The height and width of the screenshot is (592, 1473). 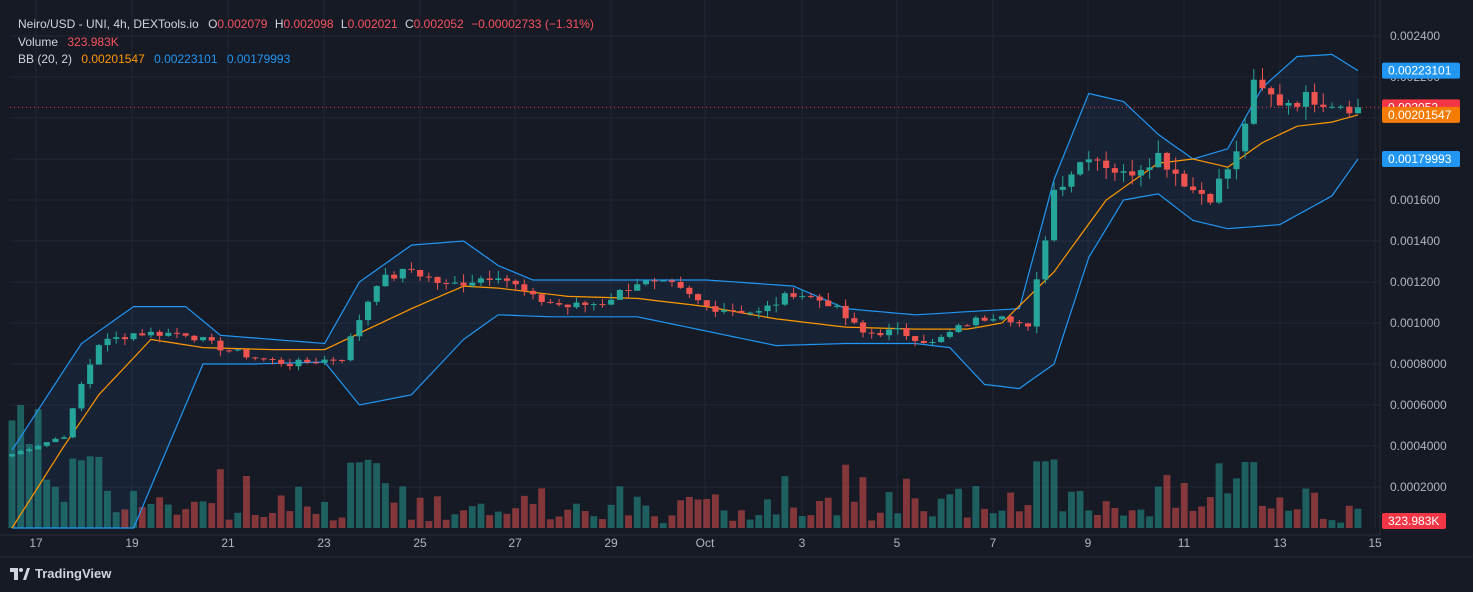 I want to click on open-value: 0.002079, so click(x=242, y=24).